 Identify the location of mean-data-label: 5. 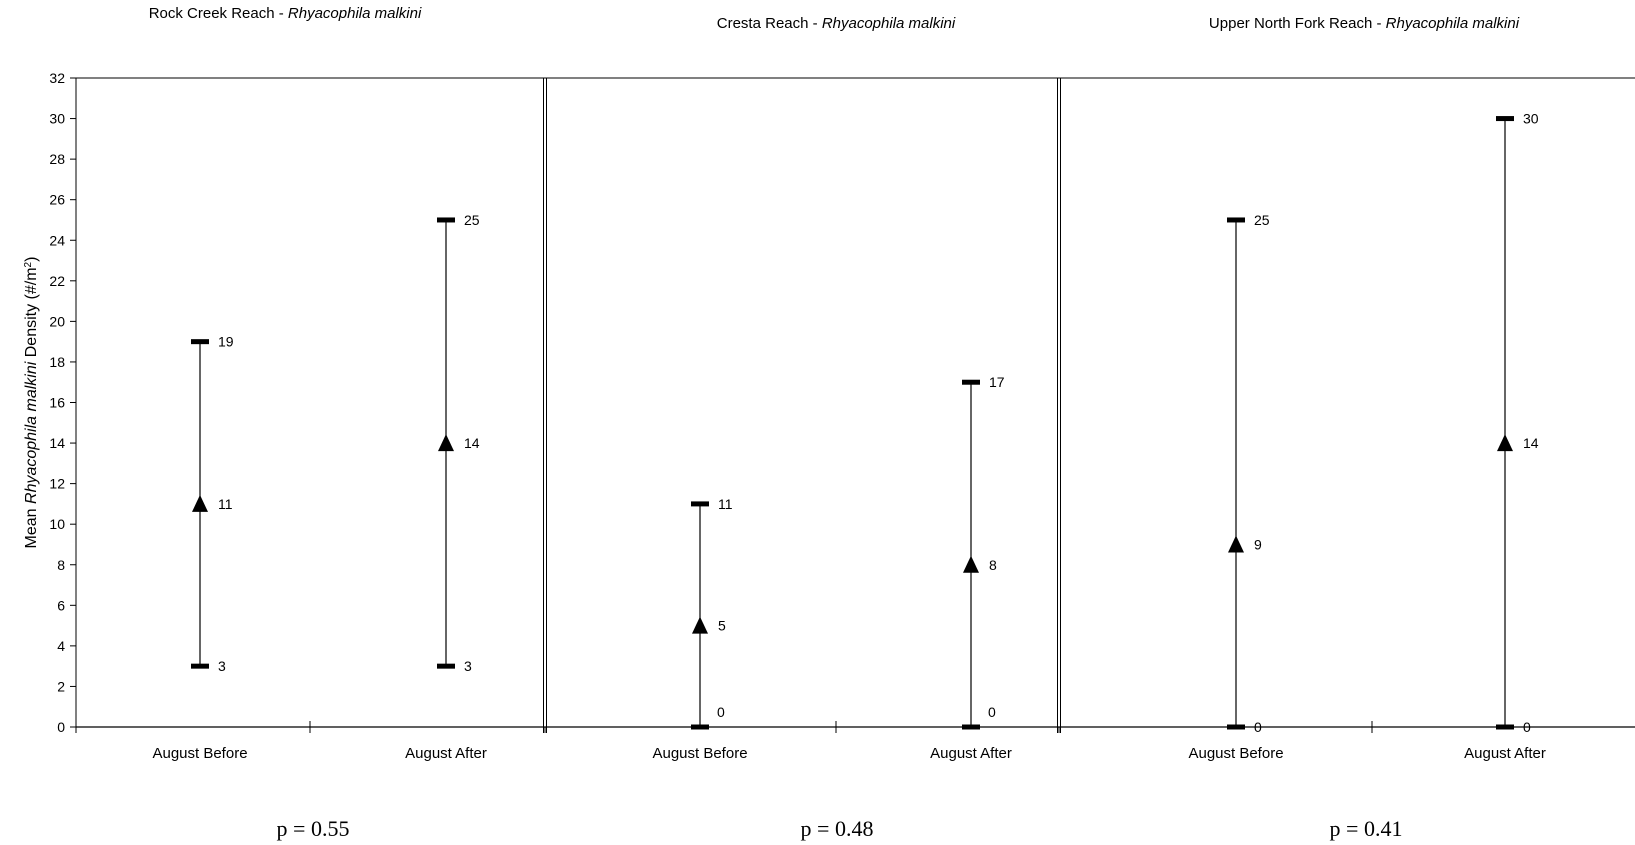
(722, 626).